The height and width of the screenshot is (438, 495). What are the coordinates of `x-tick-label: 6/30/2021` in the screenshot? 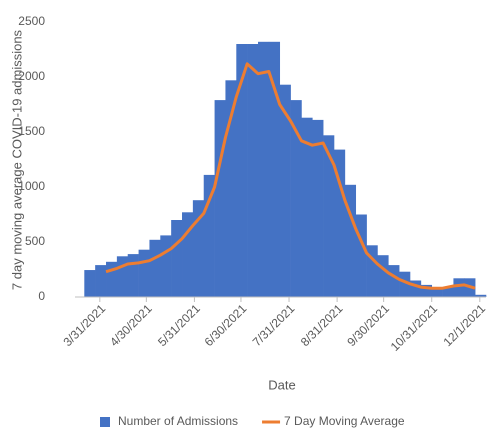 It's located at (226, 325).